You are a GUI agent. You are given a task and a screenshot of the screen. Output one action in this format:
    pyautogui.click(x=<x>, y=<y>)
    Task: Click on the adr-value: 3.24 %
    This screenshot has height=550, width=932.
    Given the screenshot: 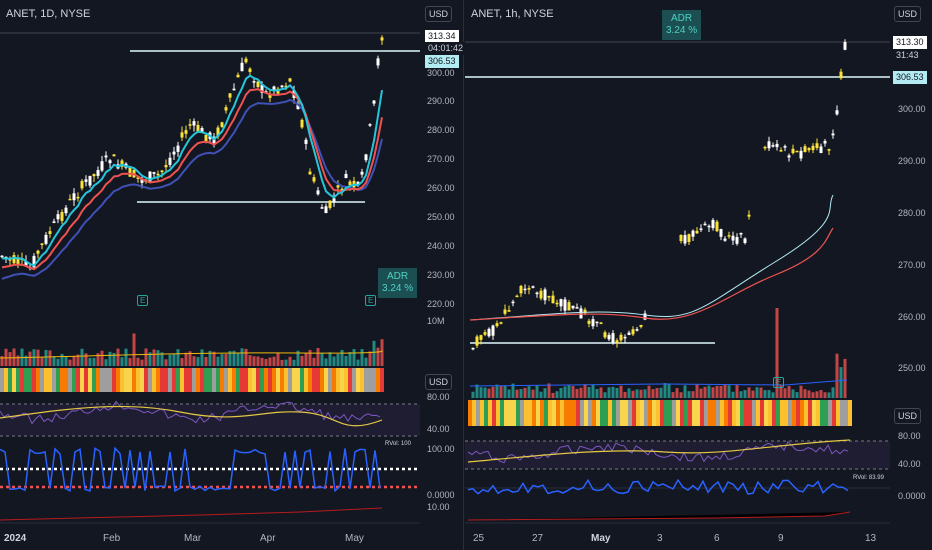 What is the action you would take?
    pyautogui.click(x=398, y=288)
    